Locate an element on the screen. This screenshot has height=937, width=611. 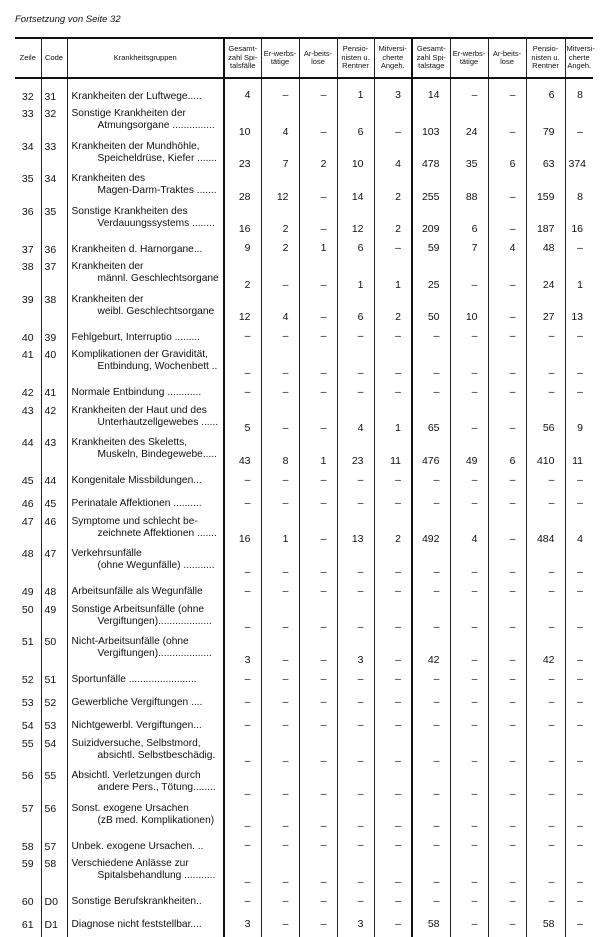
value-cell: 4 is located at coordinates (392, 156).